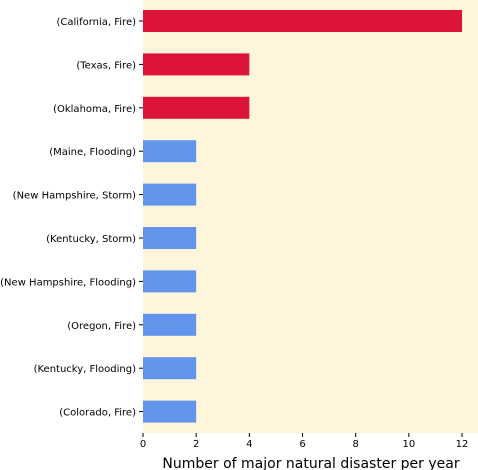 This screenshot has width=478, height=470. What do you see at coordinates (94, 109) in the screenshot?
I see `y-tick-label: (Oklahoma, Fire)` at bounding box center [94, 109].